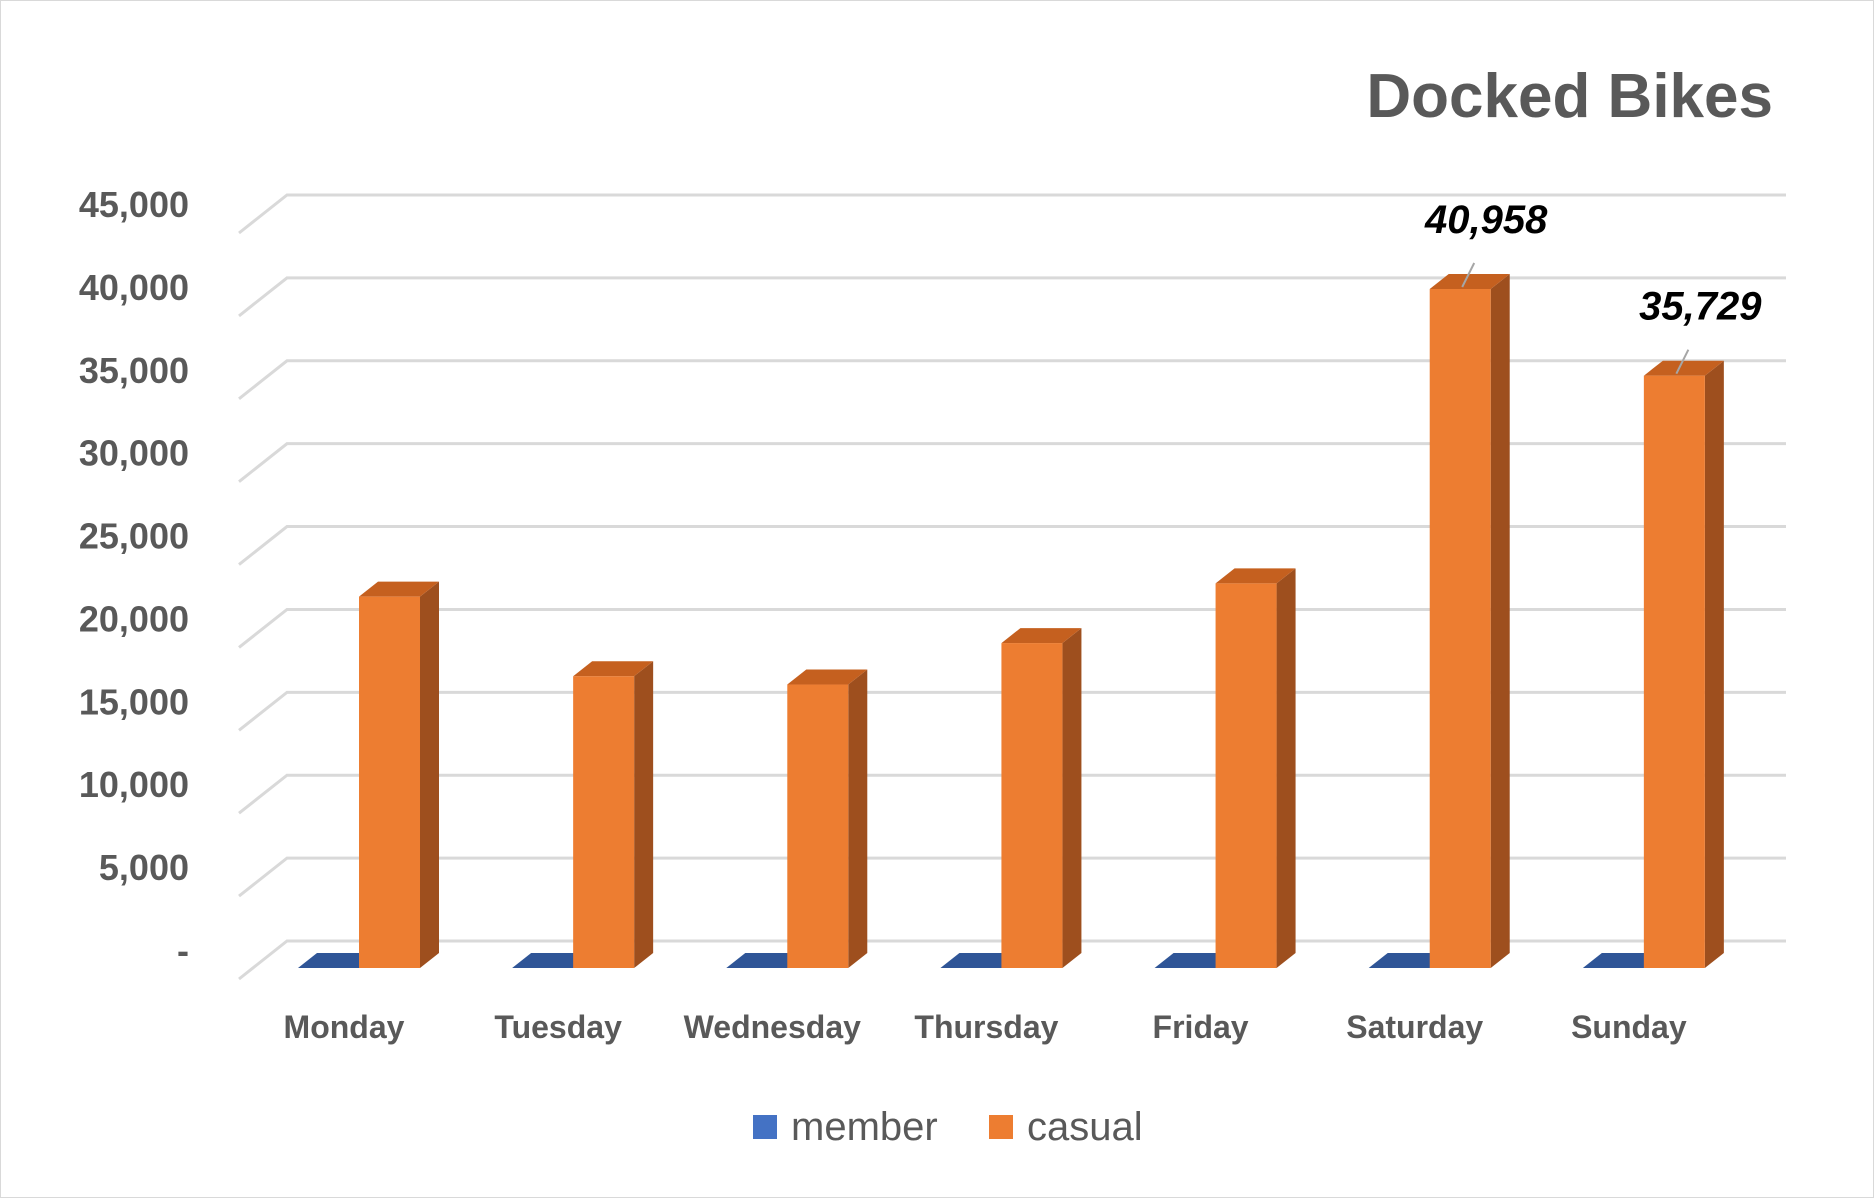 The height and width of the screenshot is (1198, 1874). Describe the element at coordinates (980, 960) in the screenshot. I see `bar-member-thursday` at that location.